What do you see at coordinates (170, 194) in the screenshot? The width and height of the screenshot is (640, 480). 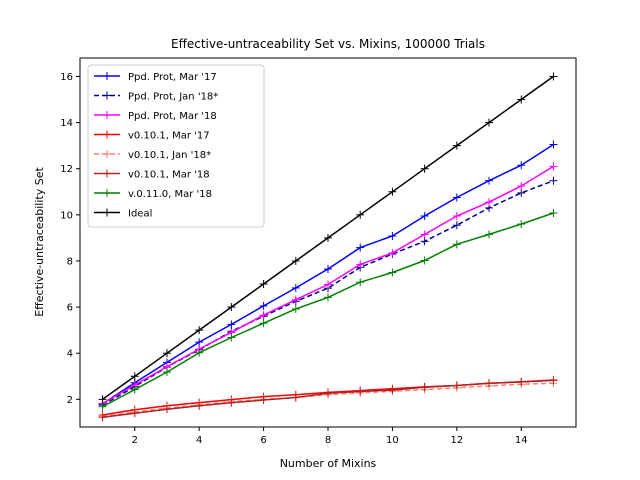 I see `legend-label: v.0.11.0, Mar '18` at bounding box center [170, 194].